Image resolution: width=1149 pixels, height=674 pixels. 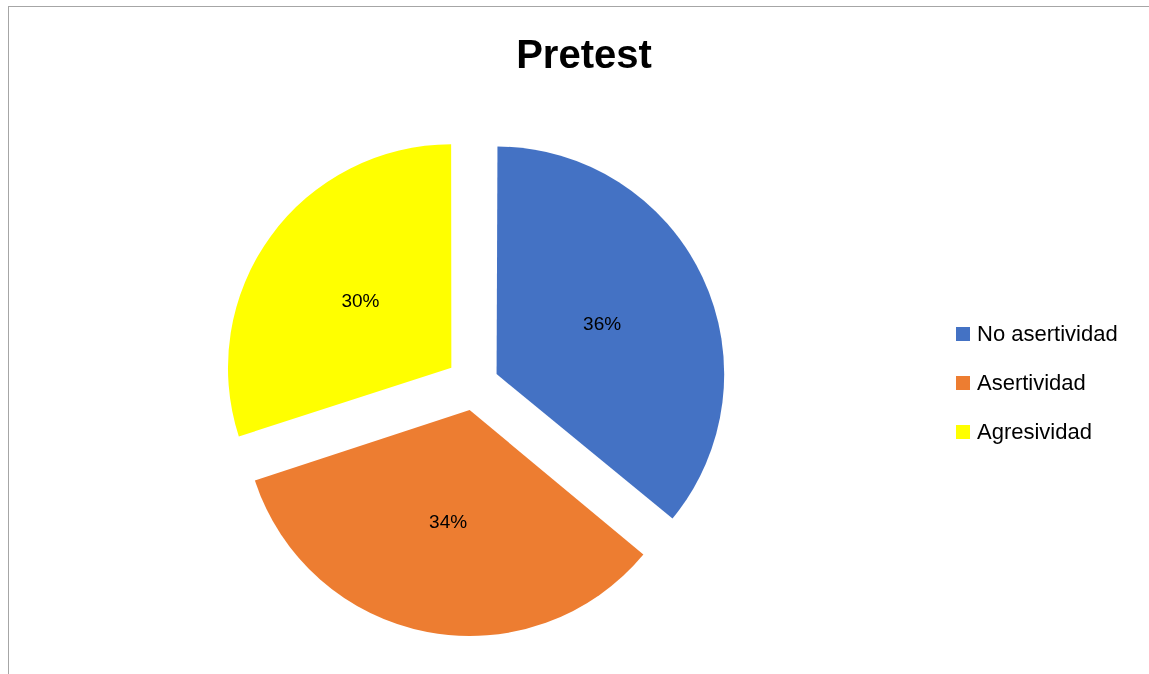 I want to click on data-label: 30%, so click(x=360, y=300).